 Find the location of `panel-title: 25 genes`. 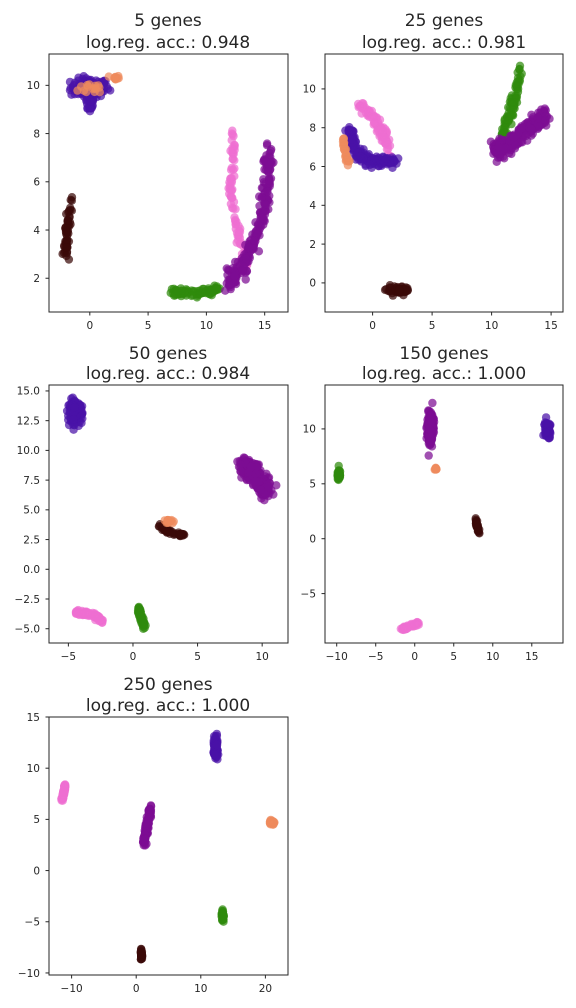

panel-title: 25 genes is located at coordinates (444, 21).